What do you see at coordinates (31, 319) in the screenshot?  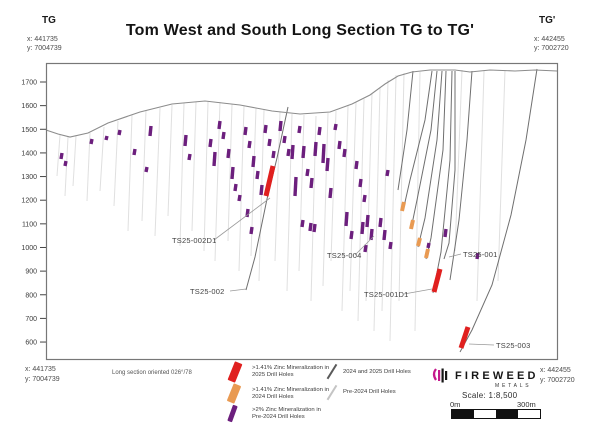 I see `elevation-tick-label: 700` at bounding box center [31, 319].